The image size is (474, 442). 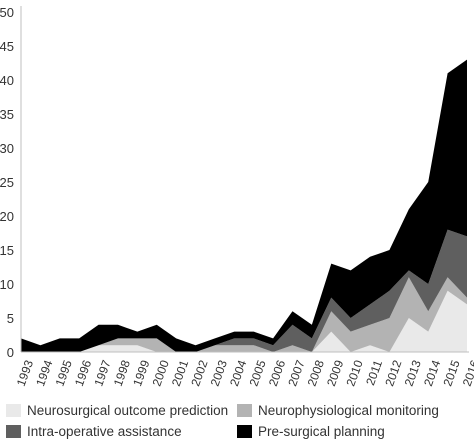 What do you see at coordinates (128, 410) in the screenshot?
I see `legend-label: Neurosurgical outcome prediction` at bounding box center [128, 410].